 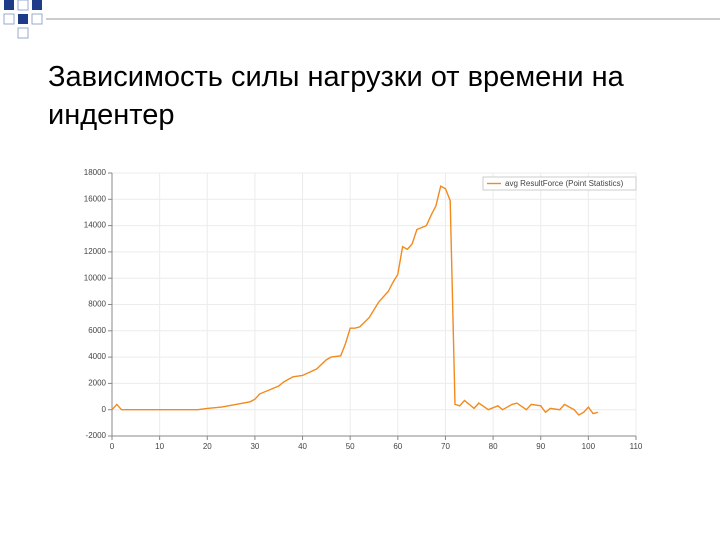 What do you see at coordinates (97, 304) in the screenshot?
I see `y-tick-label: 8000` at bounding box center [97, 304].